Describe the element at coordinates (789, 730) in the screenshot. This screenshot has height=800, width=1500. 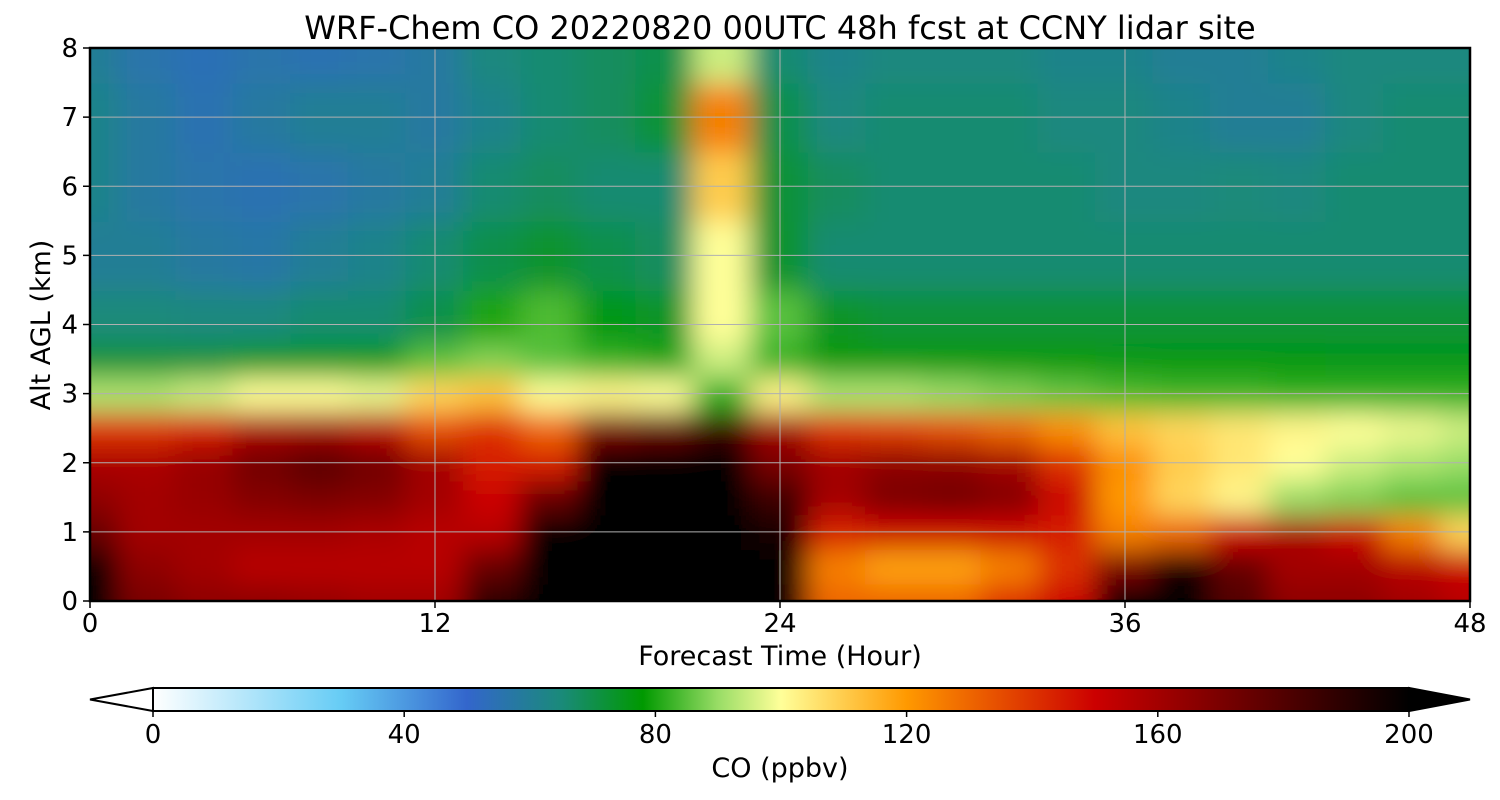
I see `colorbar-ticks: 0 40 80 120 160 200` at that location.